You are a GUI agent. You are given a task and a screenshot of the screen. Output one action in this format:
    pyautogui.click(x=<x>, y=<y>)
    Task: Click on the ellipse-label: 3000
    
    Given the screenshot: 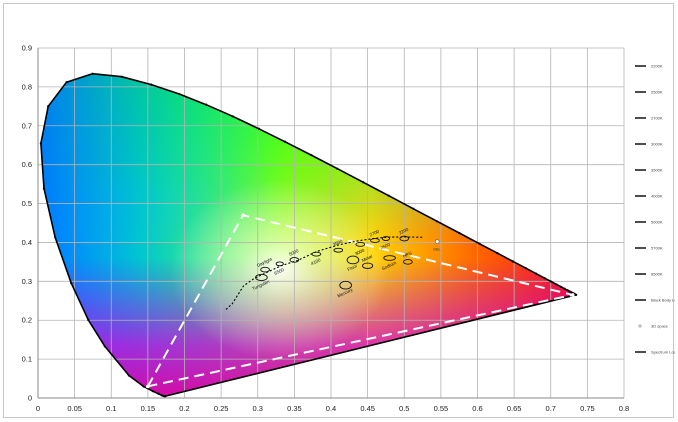 What is the action you would take?
    pyautogui.click(x=360, y=251)
    